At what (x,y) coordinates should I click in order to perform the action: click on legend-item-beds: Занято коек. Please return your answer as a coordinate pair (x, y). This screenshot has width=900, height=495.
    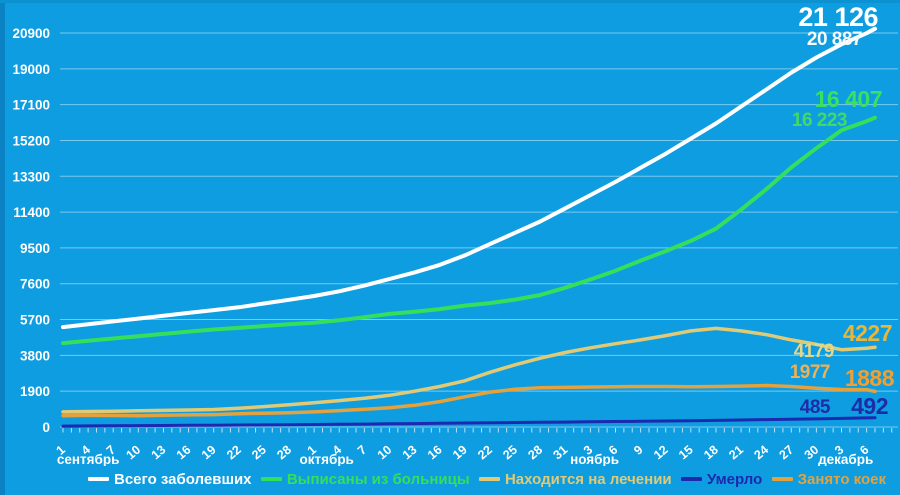
    Looking at the image, I should click on (828, 479).